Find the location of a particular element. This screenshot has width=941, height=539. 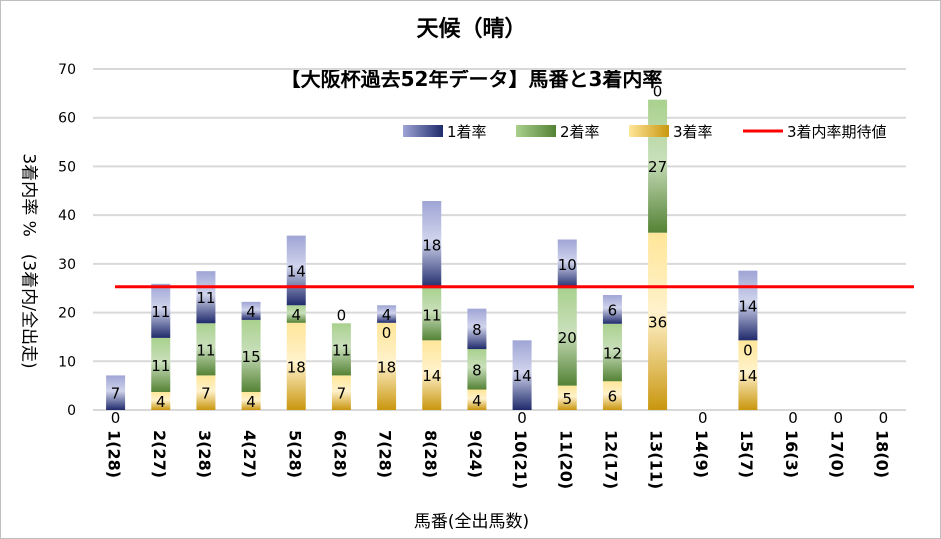

x-tick-label: 16(3) is located at coordinates (791, 454).